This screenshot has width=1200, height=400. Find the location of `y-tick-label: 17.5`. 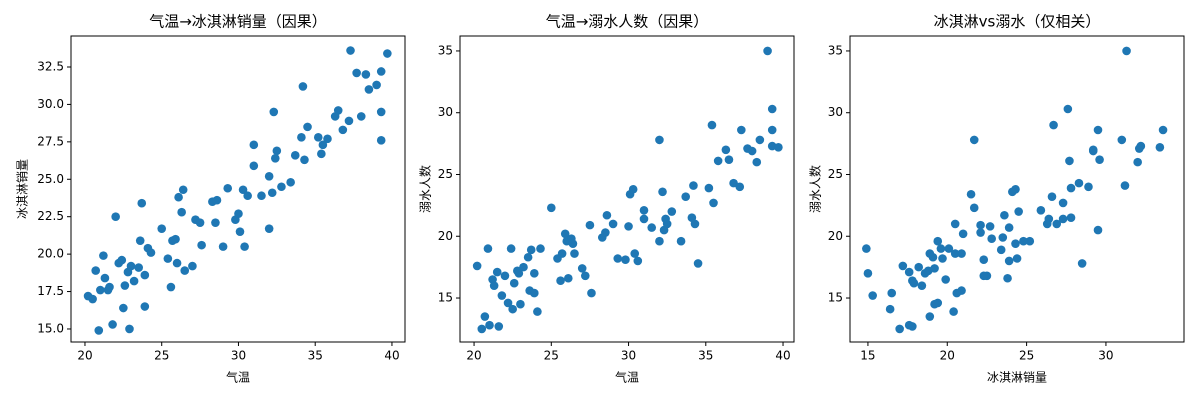

y-tick-label: 17.5 is located at coordinates (50, 291).